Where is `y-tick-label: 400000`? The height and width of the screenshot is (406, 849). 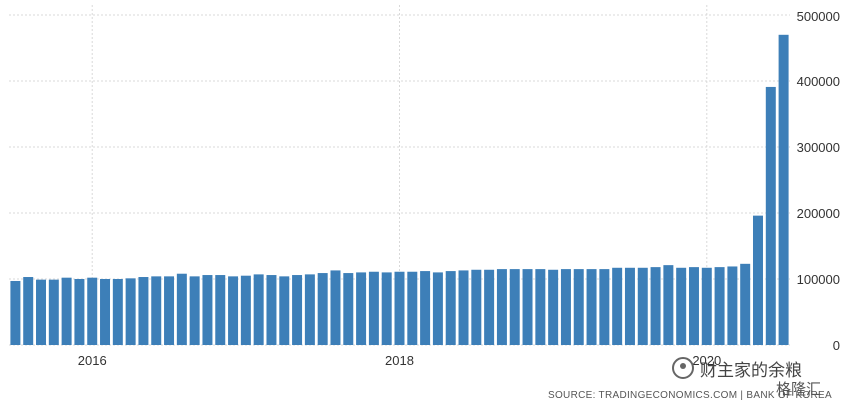 y-tick-label: 400000 is located at coordinates (818, 81).